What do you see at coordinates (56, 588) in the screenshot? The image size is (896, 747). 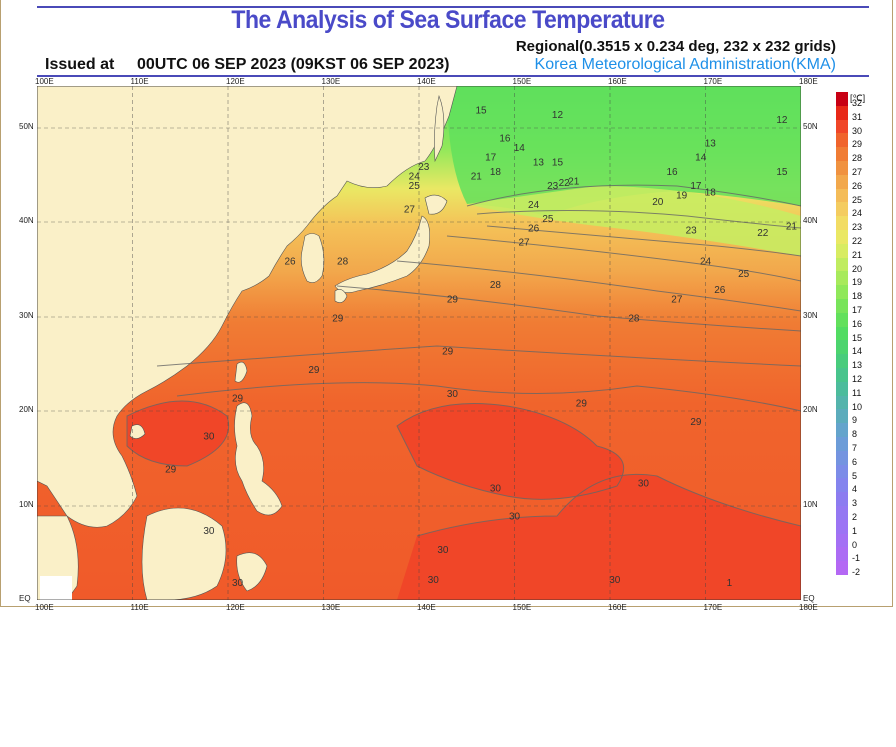 I see `missing-data-patch` at bounding box center [56, 588].